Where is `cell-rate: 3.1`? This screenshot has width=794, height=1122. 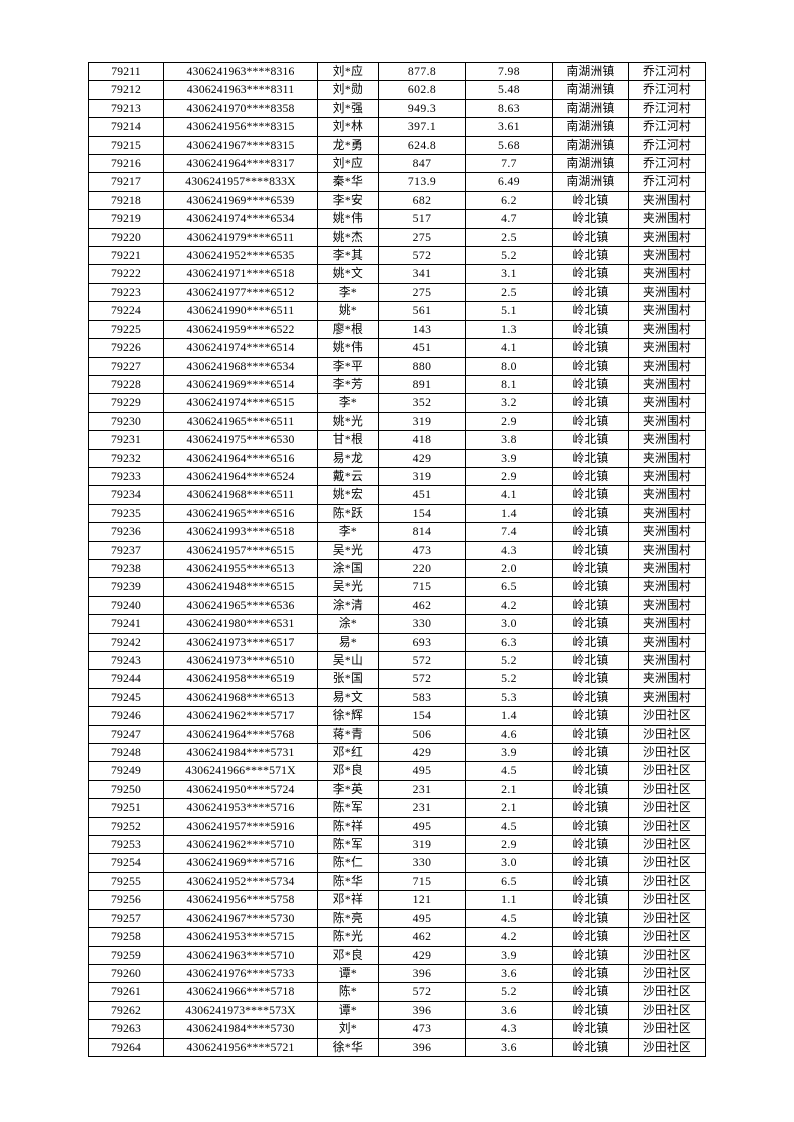
cell-rate: 3.1 is located at coordinates (509, 274).